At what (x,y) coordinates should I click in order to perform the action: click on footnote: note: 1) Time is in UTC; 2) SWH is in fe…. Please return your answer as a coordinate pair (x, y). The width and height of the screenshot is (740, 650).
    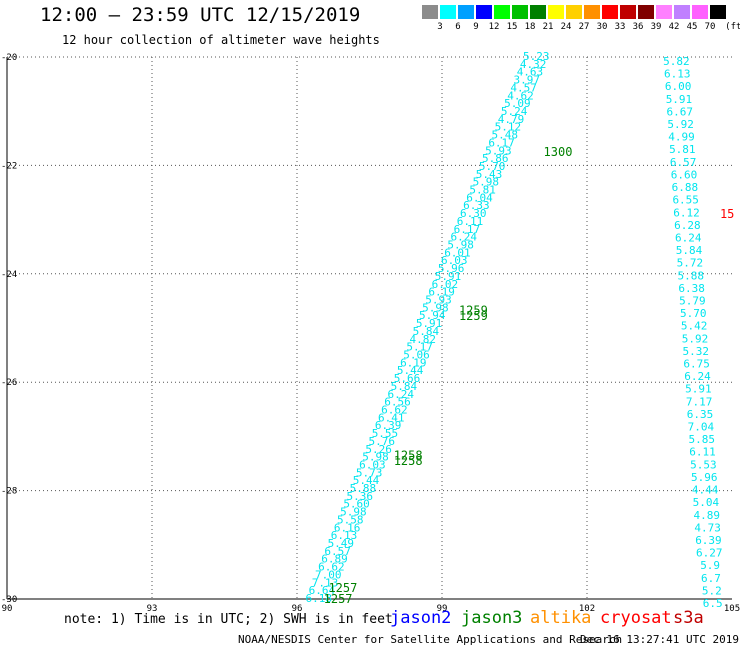
    Looking at the image, I should click on (228, 619).